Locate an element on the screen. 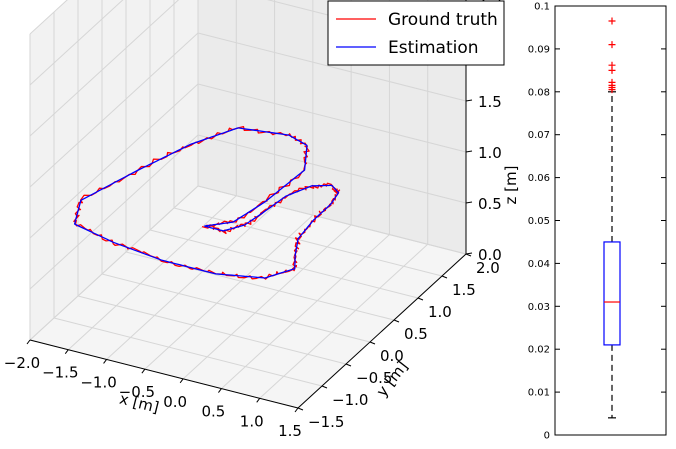 This screenshot has height=449, width=676. boxplot-tick-label: 0.03 is located at coordinates (539, 307).